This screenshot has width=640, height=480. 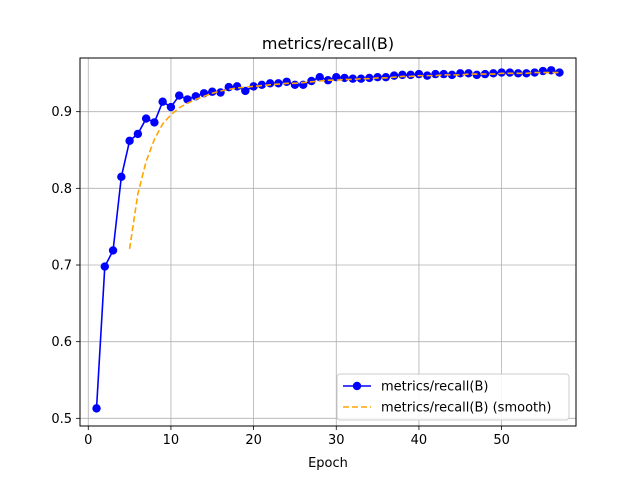 What do you see at coordinates (61, 112) in the screenshot?
I see `y-tick-label: 0.9` at bounding box center [61, 112].